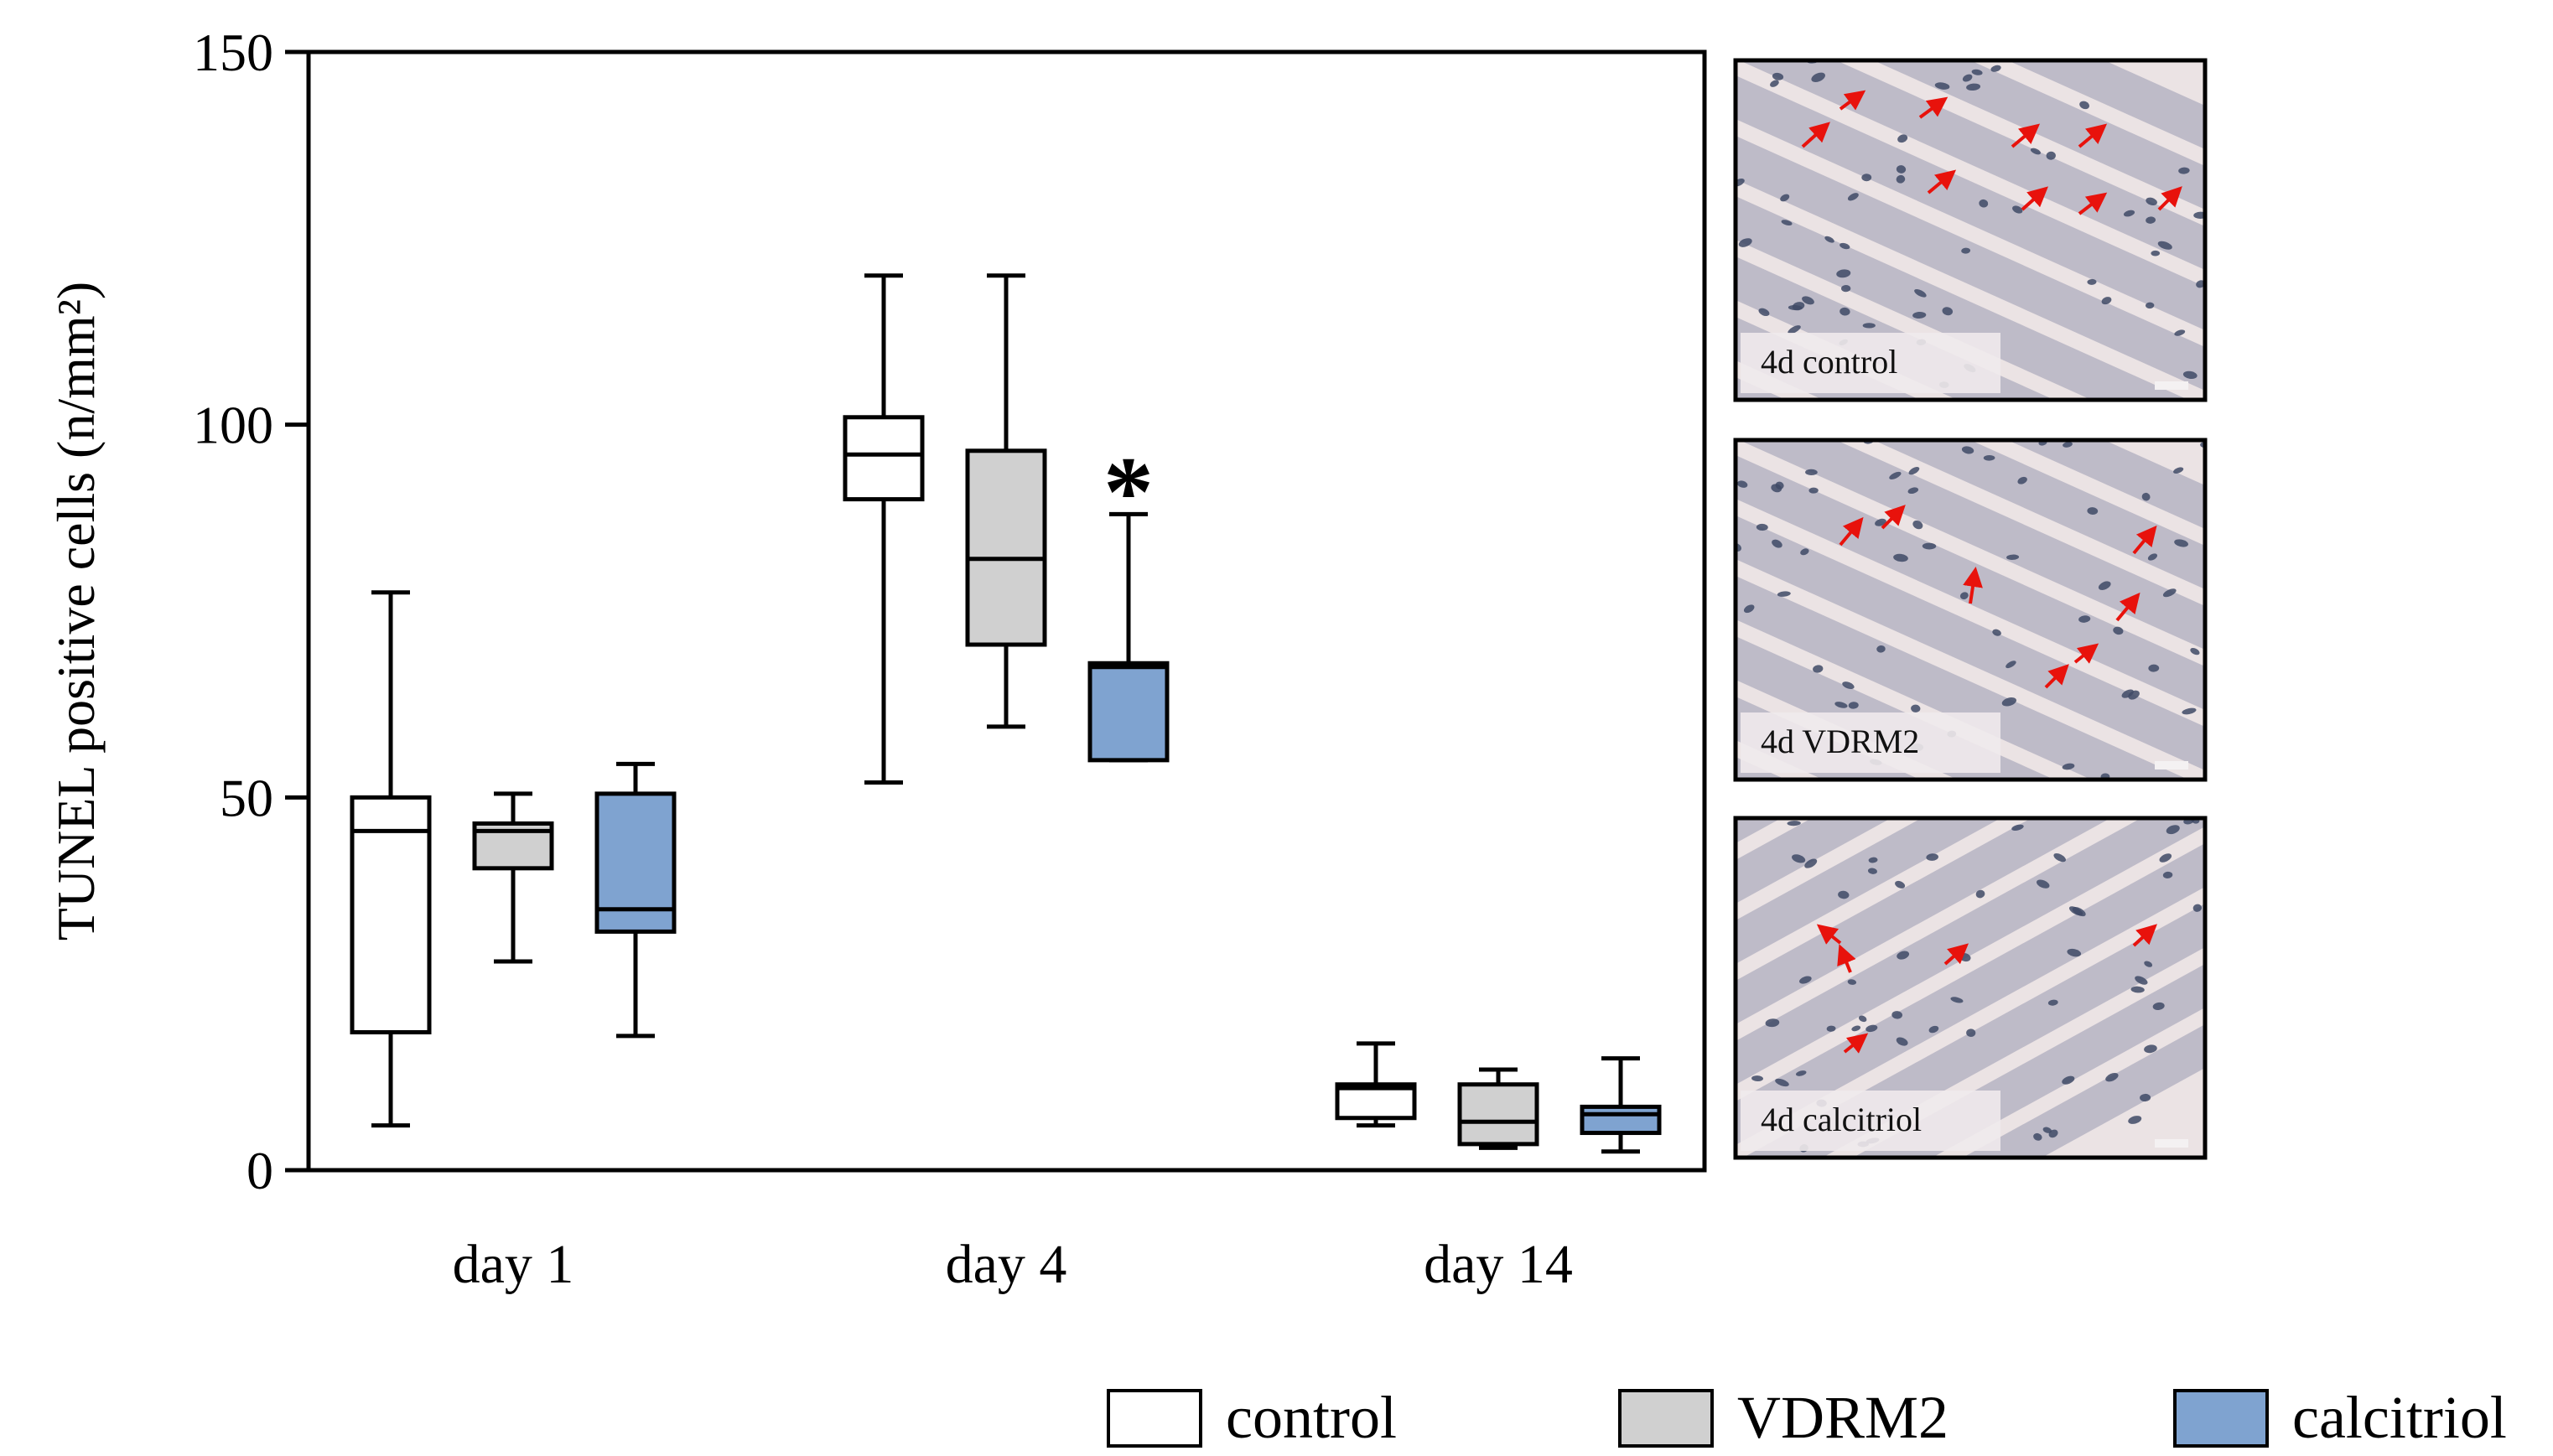  I want to click on tissue-image: 4d calcitriol, so click(1970, 988).